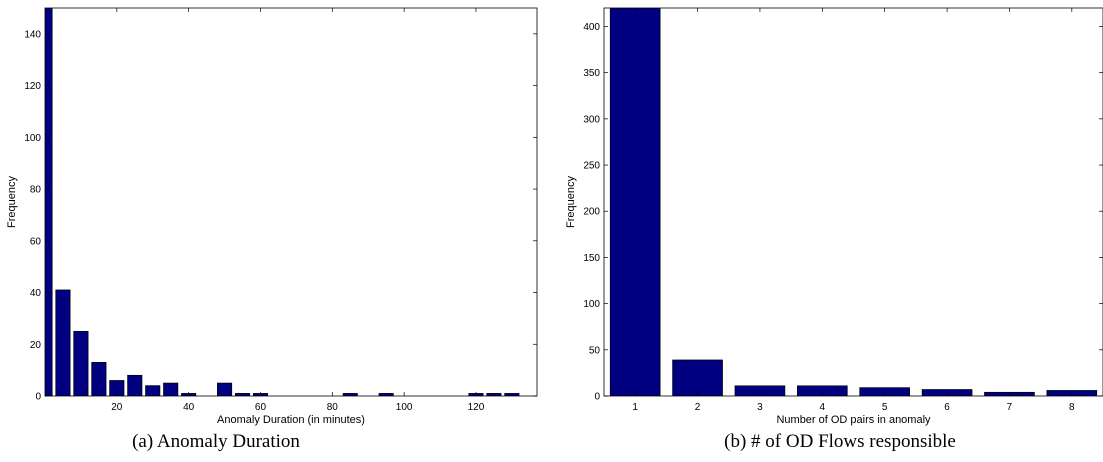 This screenshot has width=1103, height=462. What do you see at coordinates (189, 407) in the screenshot?
I see `x-tick-label: 40` at bounding box center [189, 407].